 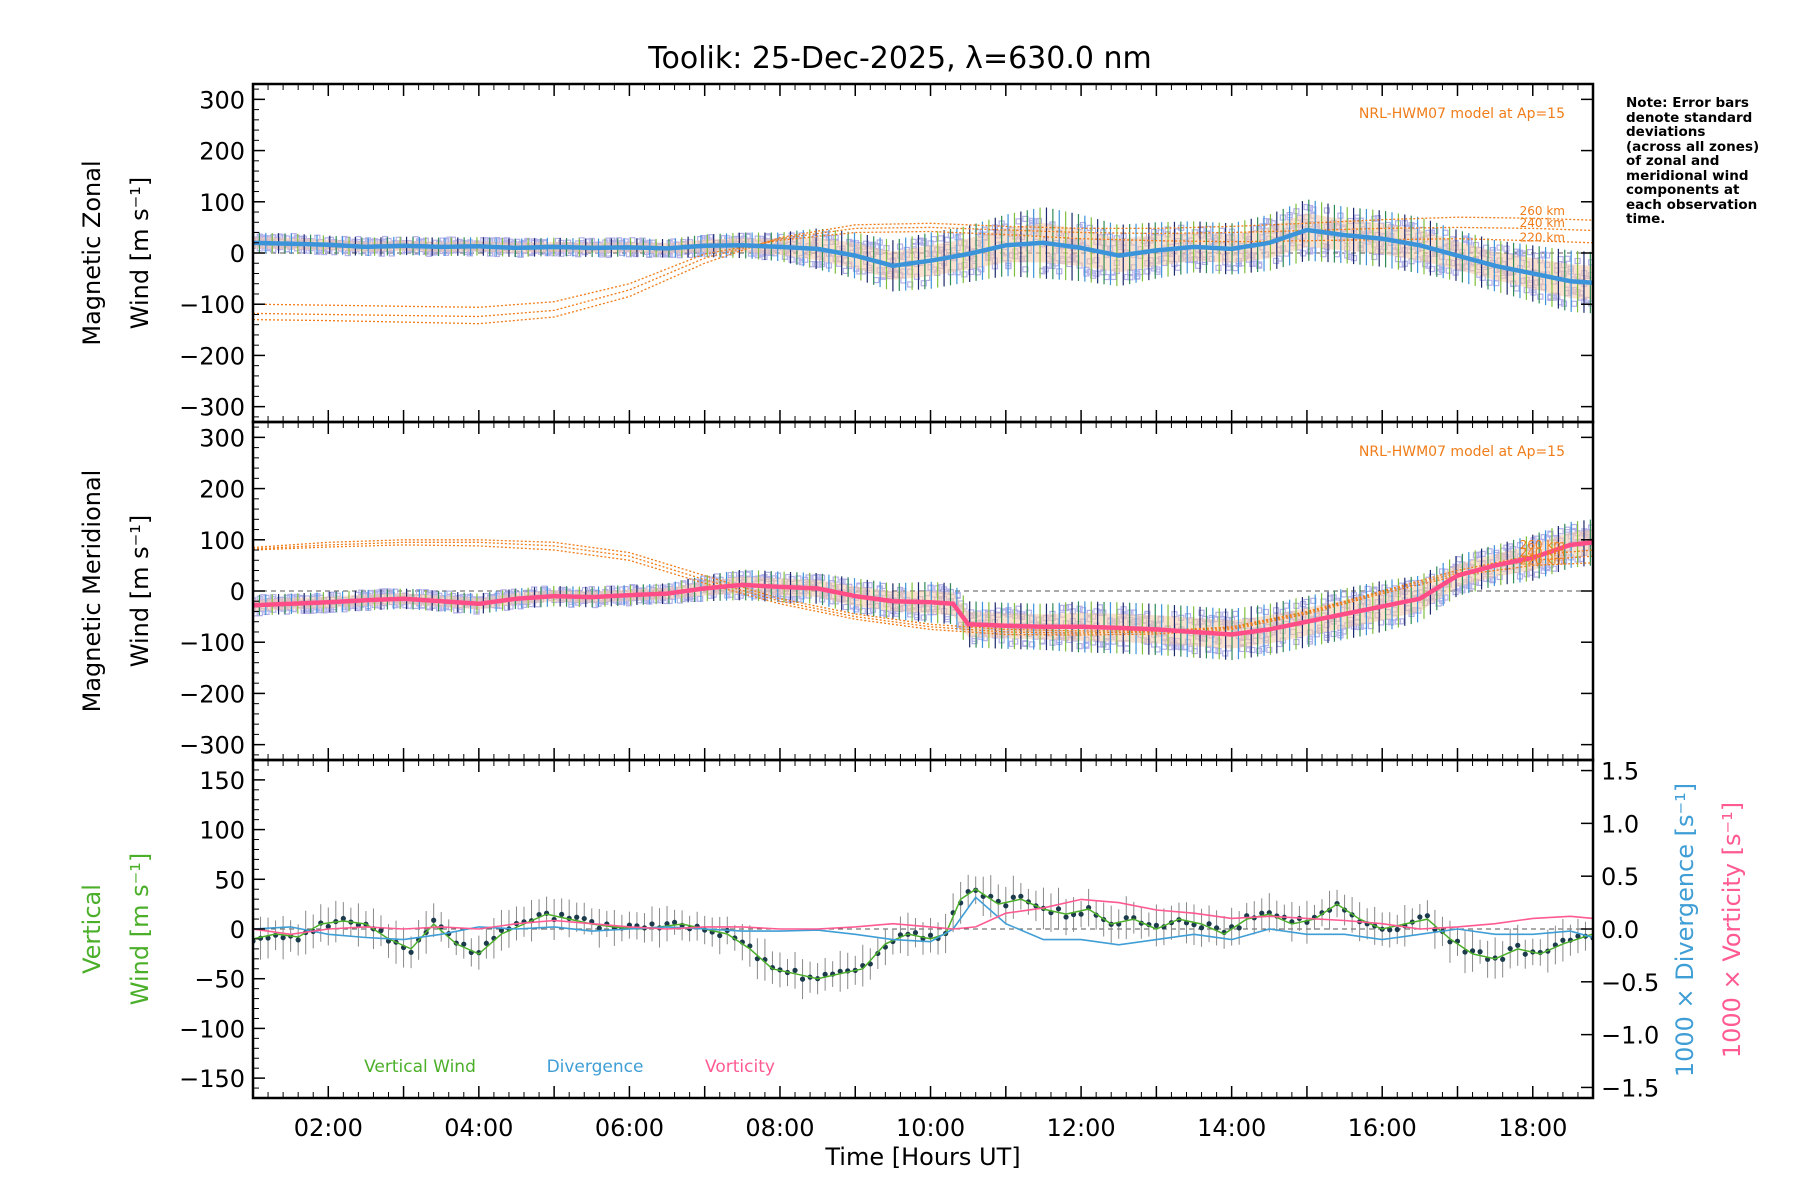 I want to click on y-axis-label-line1: Vertical, so click(x=92, y=929).